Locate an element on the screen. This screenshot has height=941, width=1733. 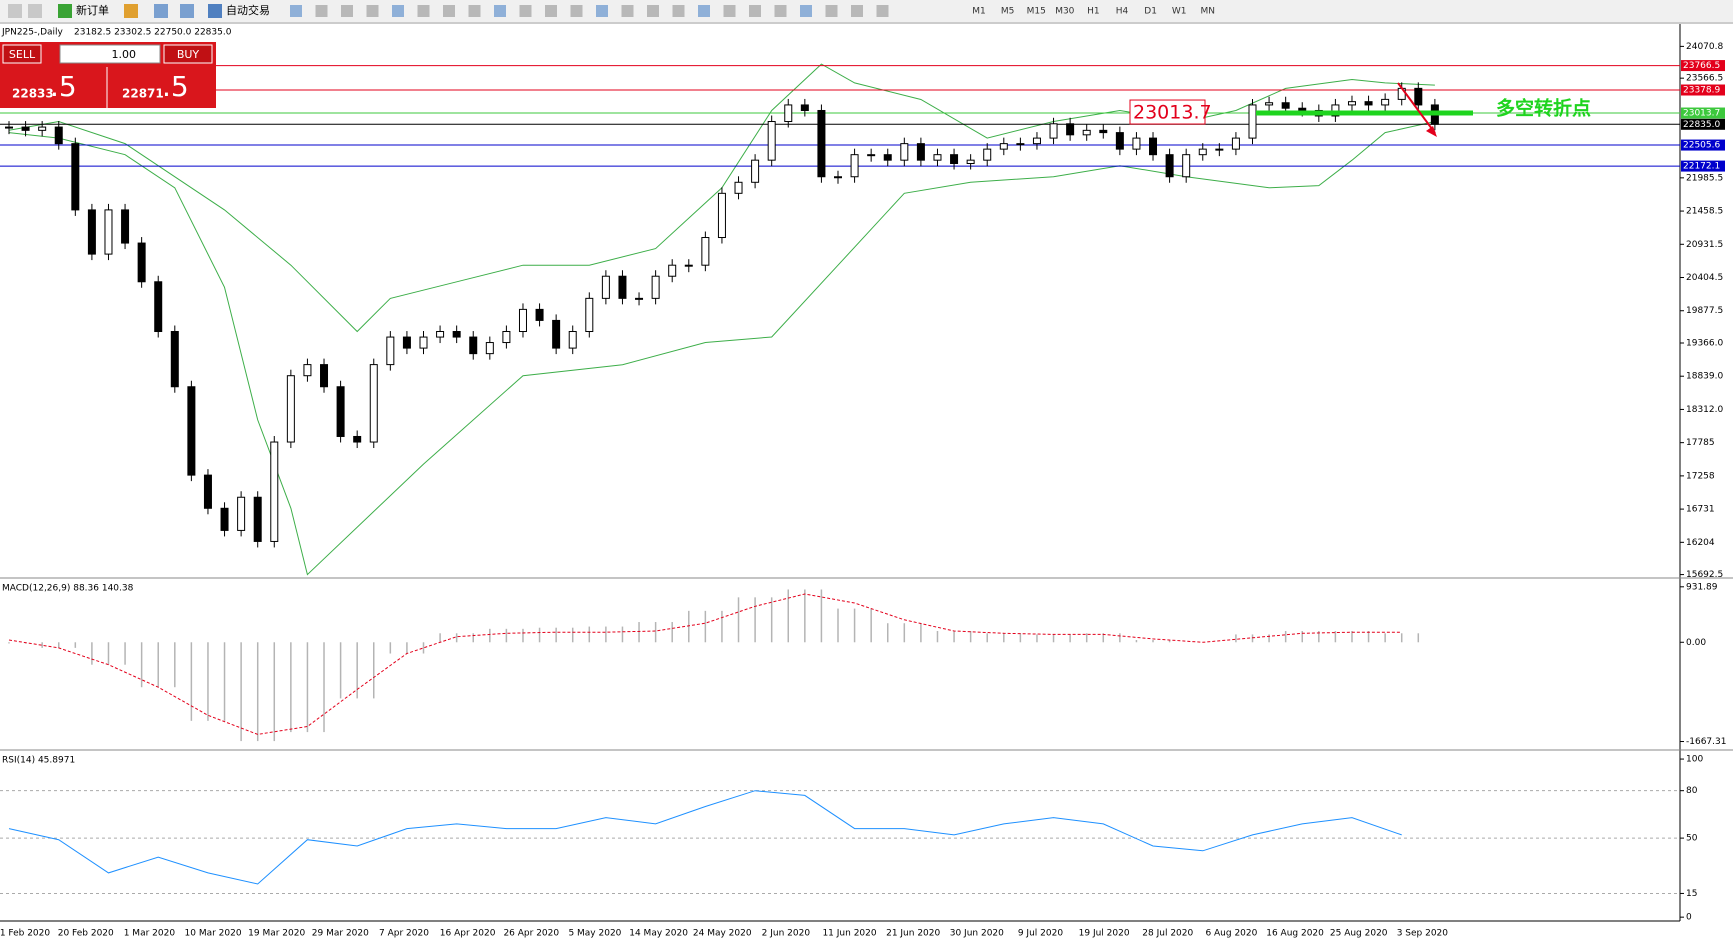
y-tick-label: 21985.5 is located at coordinates (1704, 178).